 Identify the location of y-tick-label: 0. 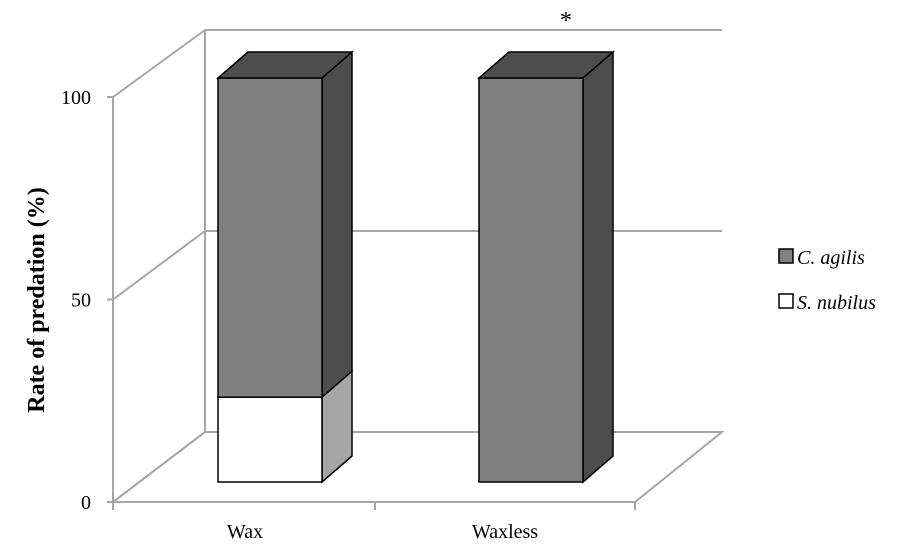
(86, 503).